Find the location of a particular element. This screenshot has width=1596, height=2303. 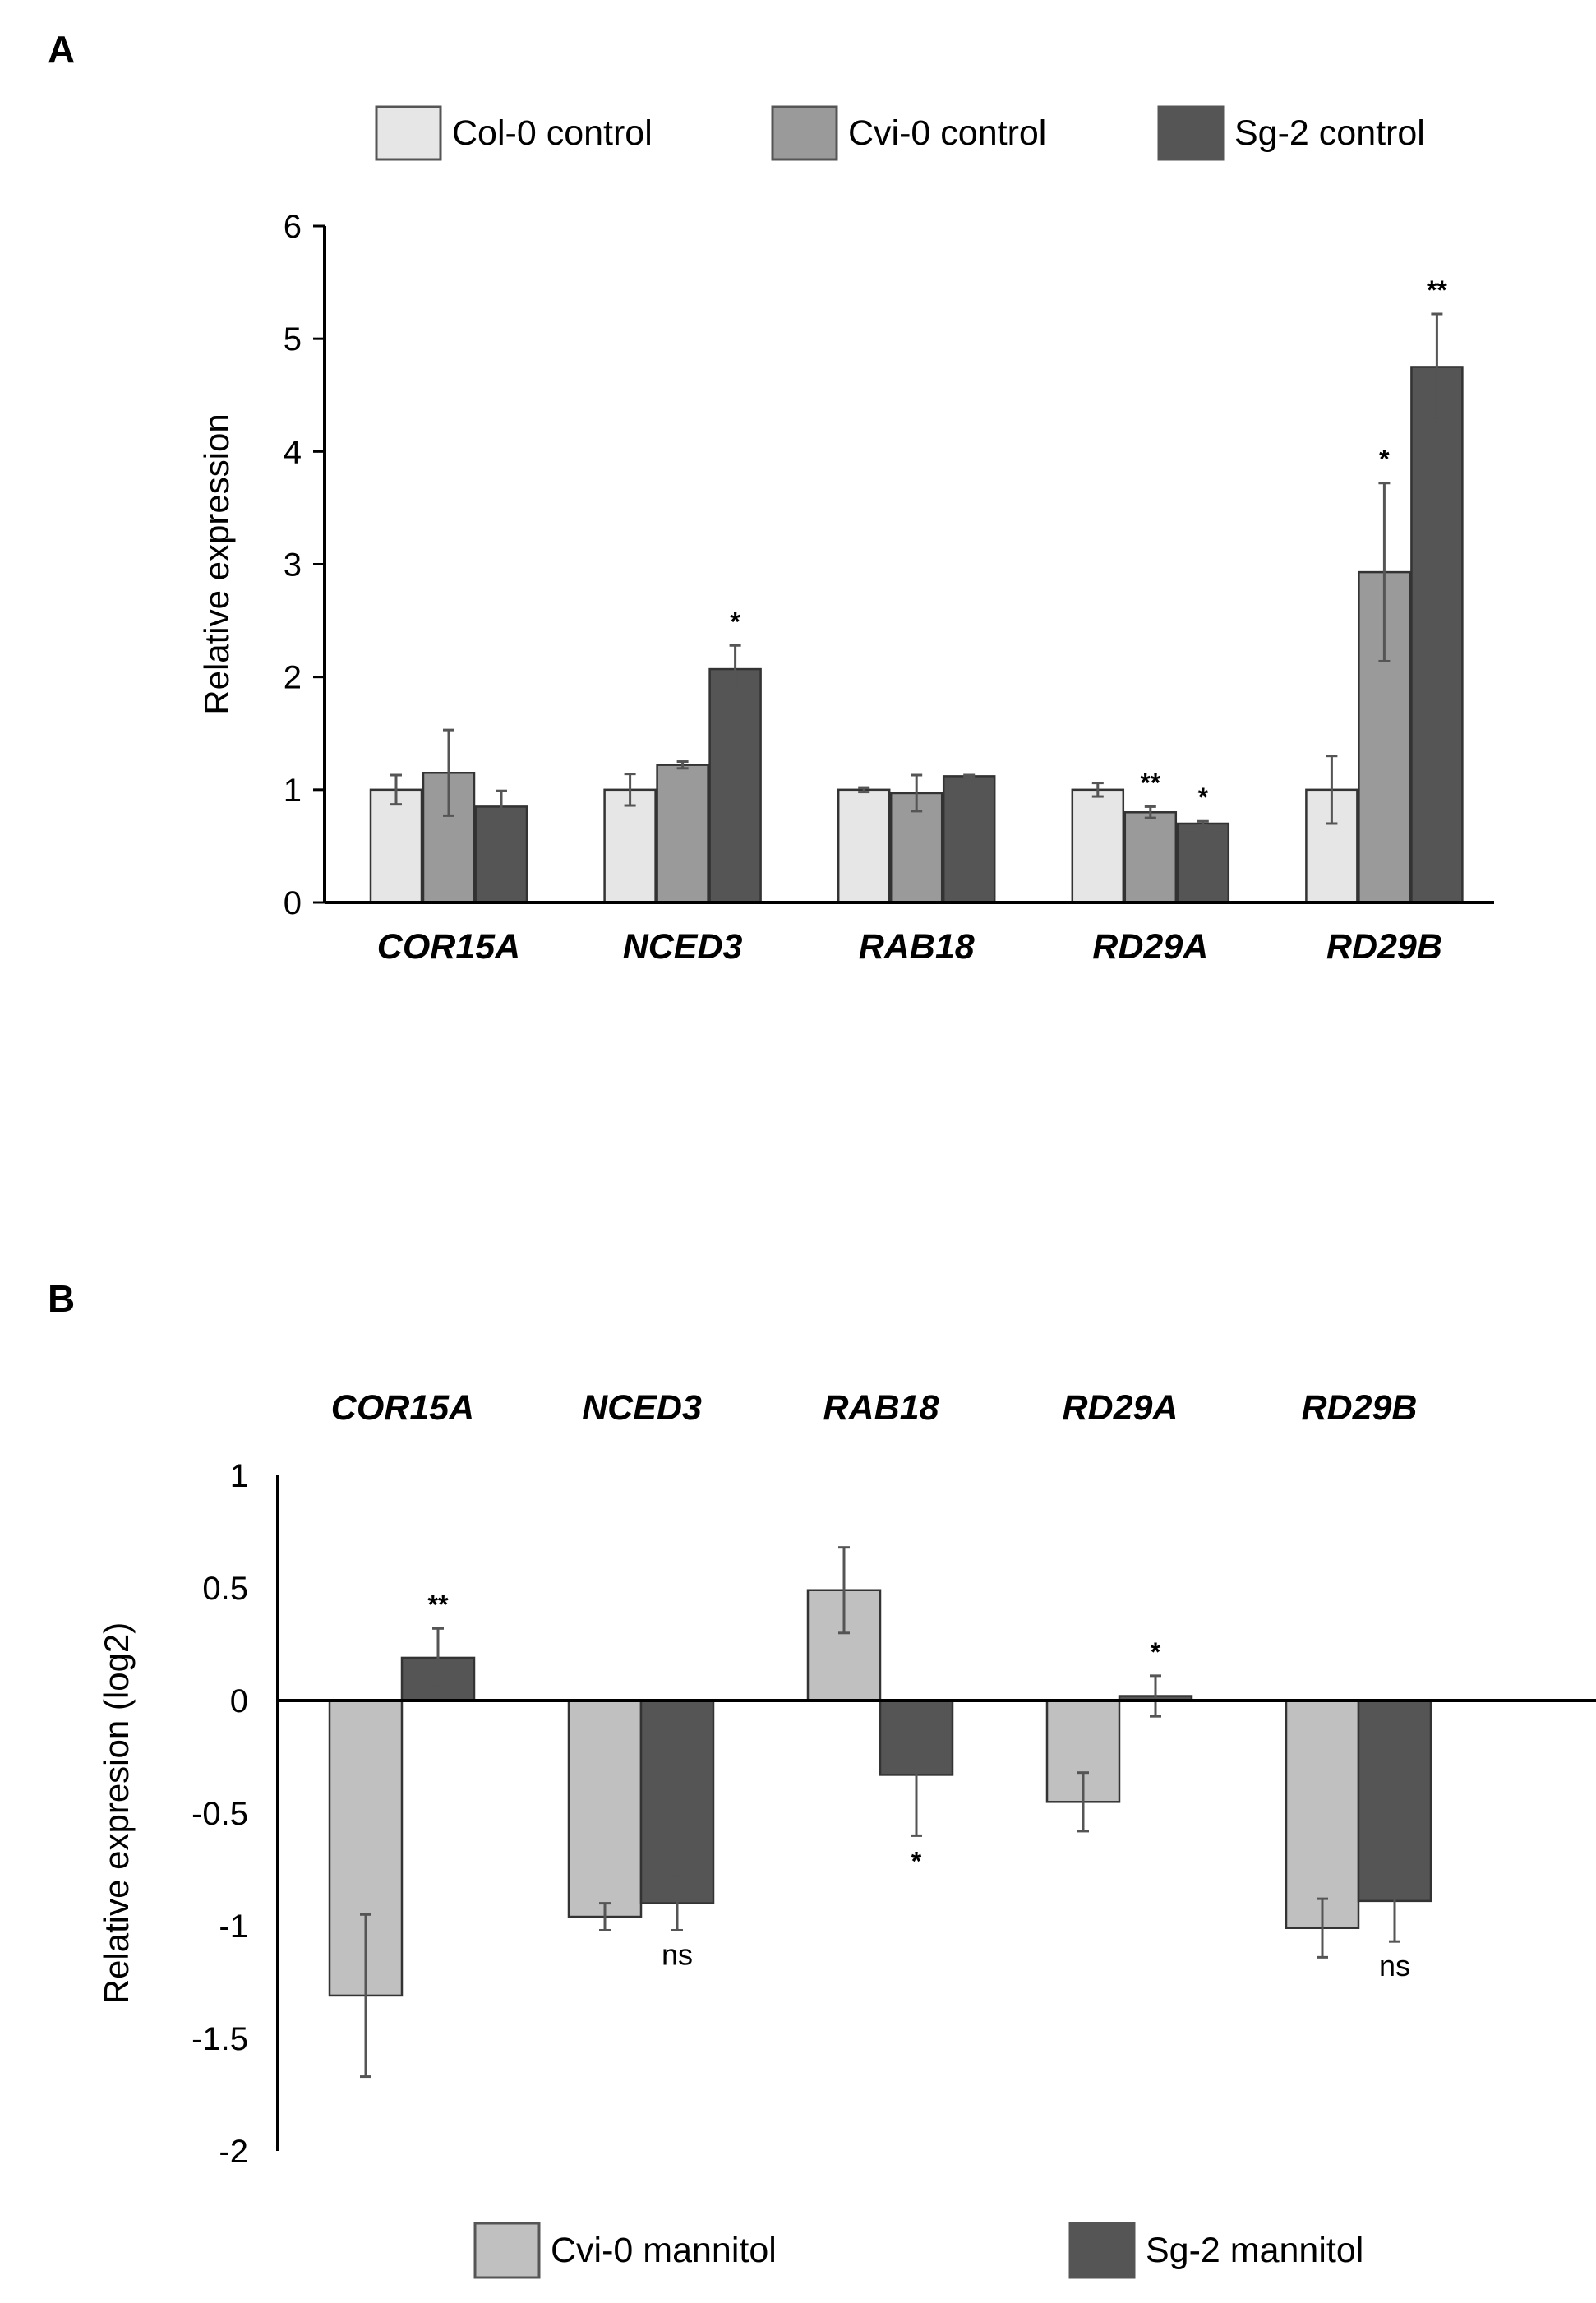

y-tick-label: 3 is located at coordinates (293, 565).